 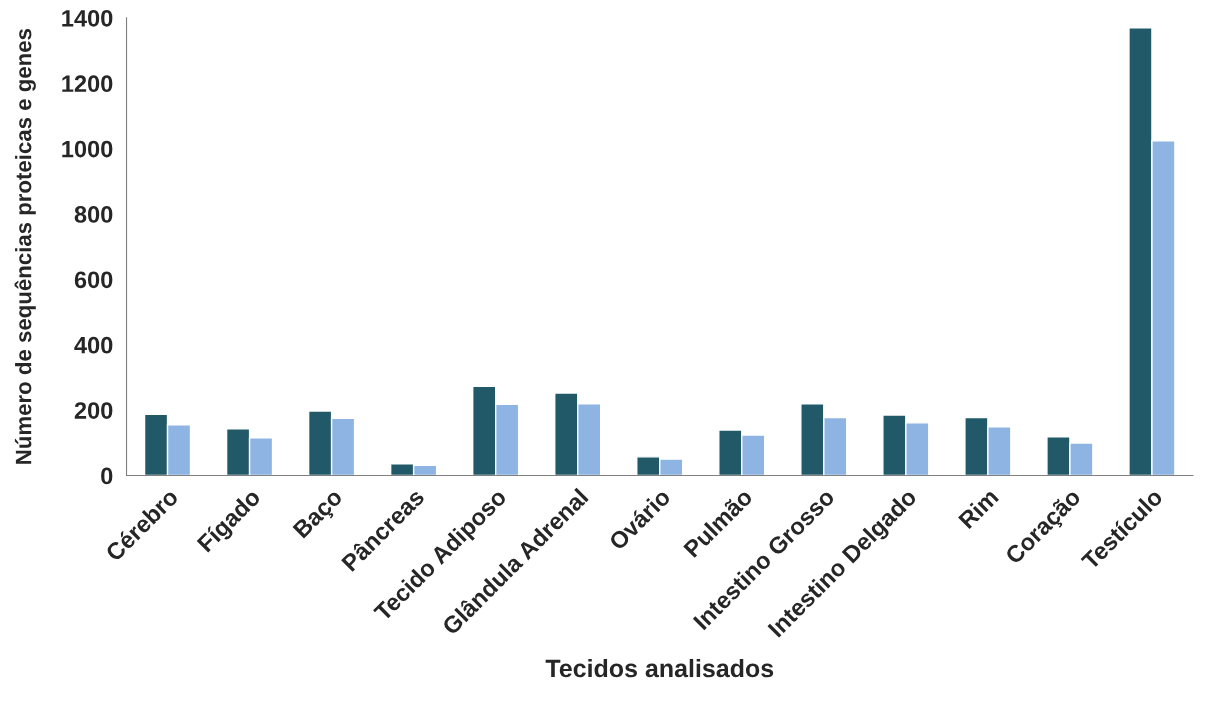 What do you see at coordinates (93, 214) in the screenshot?
I see `y-tick-label: 800` at bounding box center [93, 214].